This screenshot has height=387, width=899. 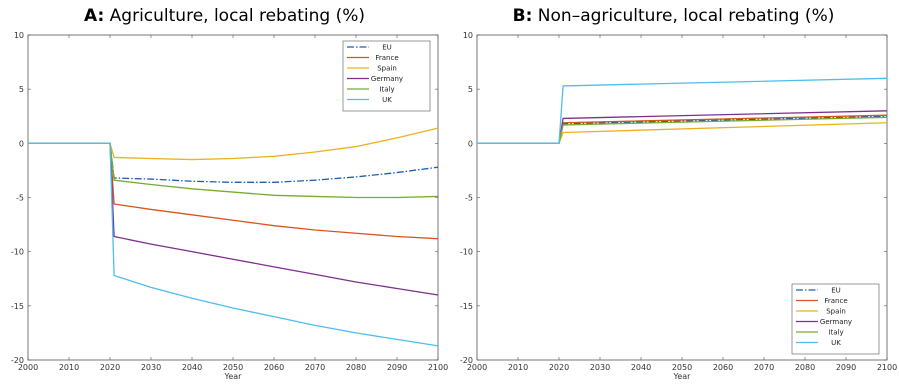 I want to click on chart-title-text: Agriculture, local rebating (%), so click(x=237, y=16).